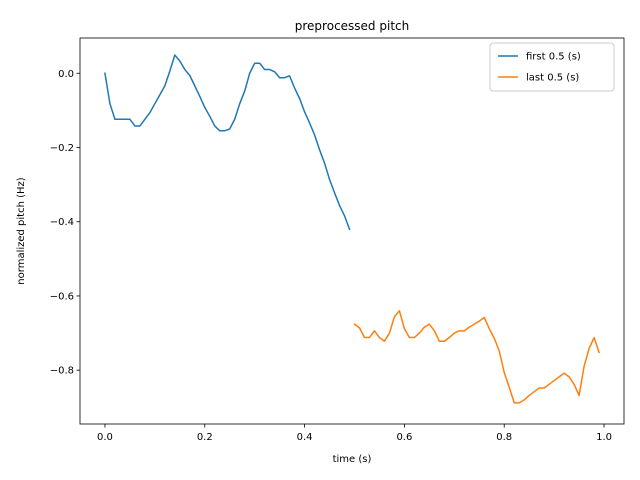 This screenshot has width=640, height=480. What do you see at coordinates (504, 437) in the screenshot?
I see `x-tick-label: 0.8` at bounding box center [504, 437].